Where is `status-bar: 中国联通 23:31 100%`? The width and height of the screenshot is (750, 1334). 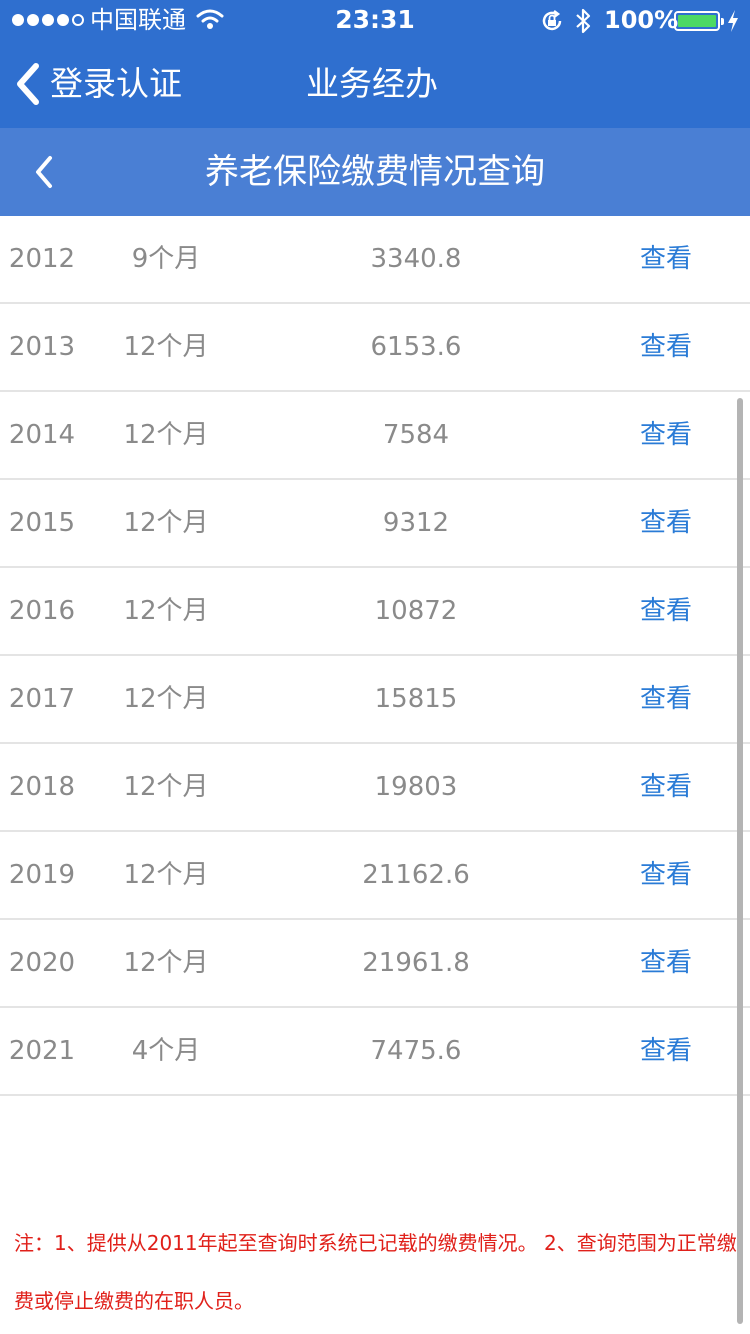 status-bar: 中国联通 23:31 100% is located at coordinates (375, 20).